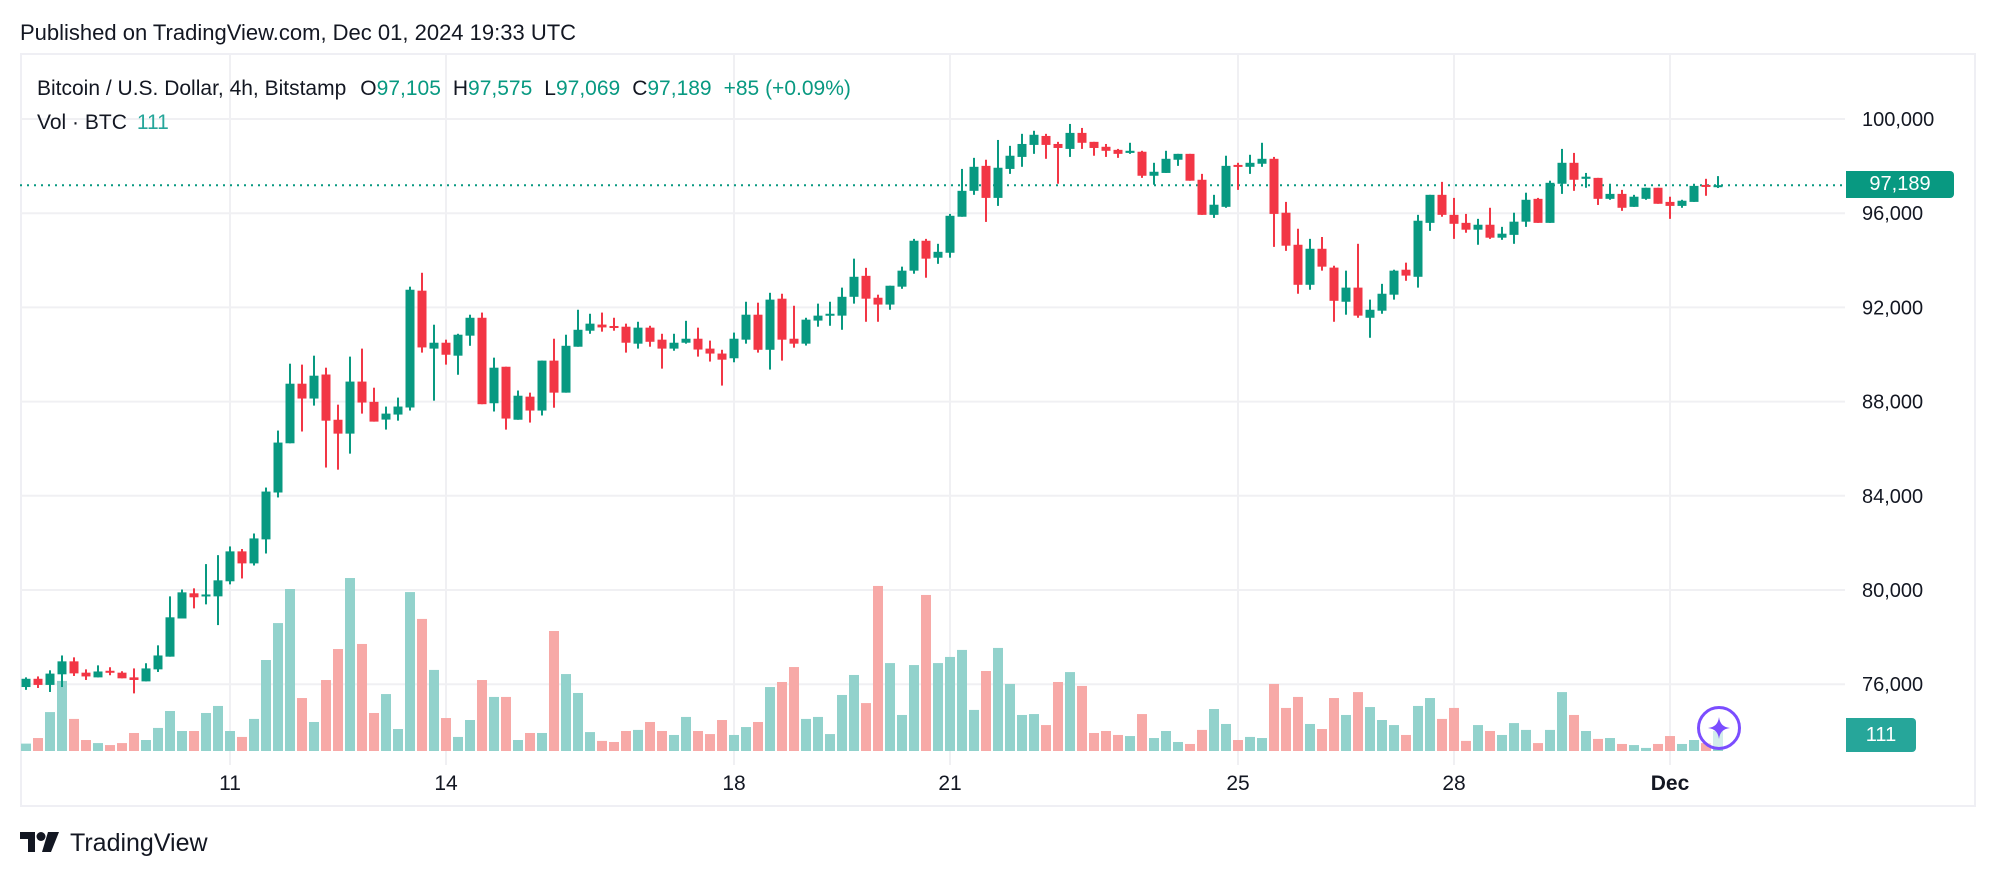 The image size is (1996, 878). What do you see at coordinates (368, 88) in the screenshot?
I see `open-label: O` at bounding box center [368, 88].